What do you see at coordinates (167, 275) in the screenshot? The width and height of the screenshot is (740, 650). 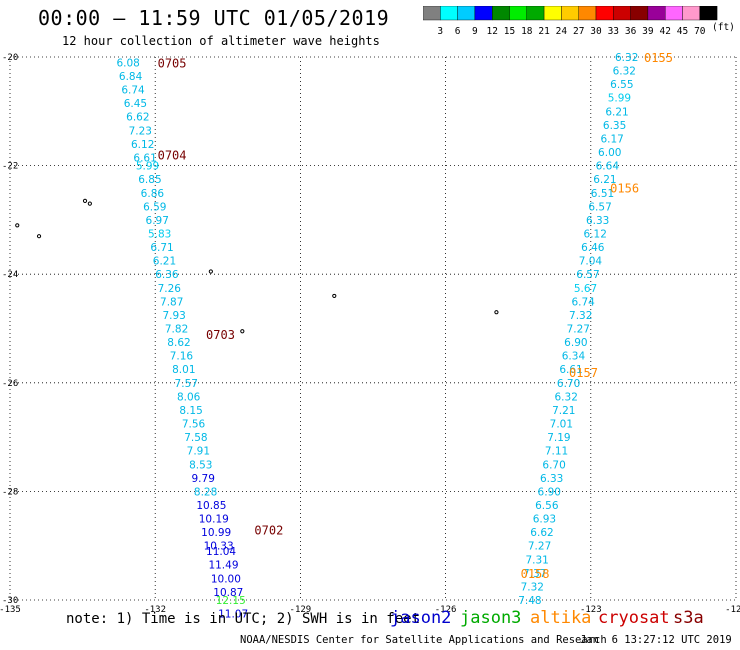 I see `wave-height-label: 6.36` at bounding box center [167, 275].